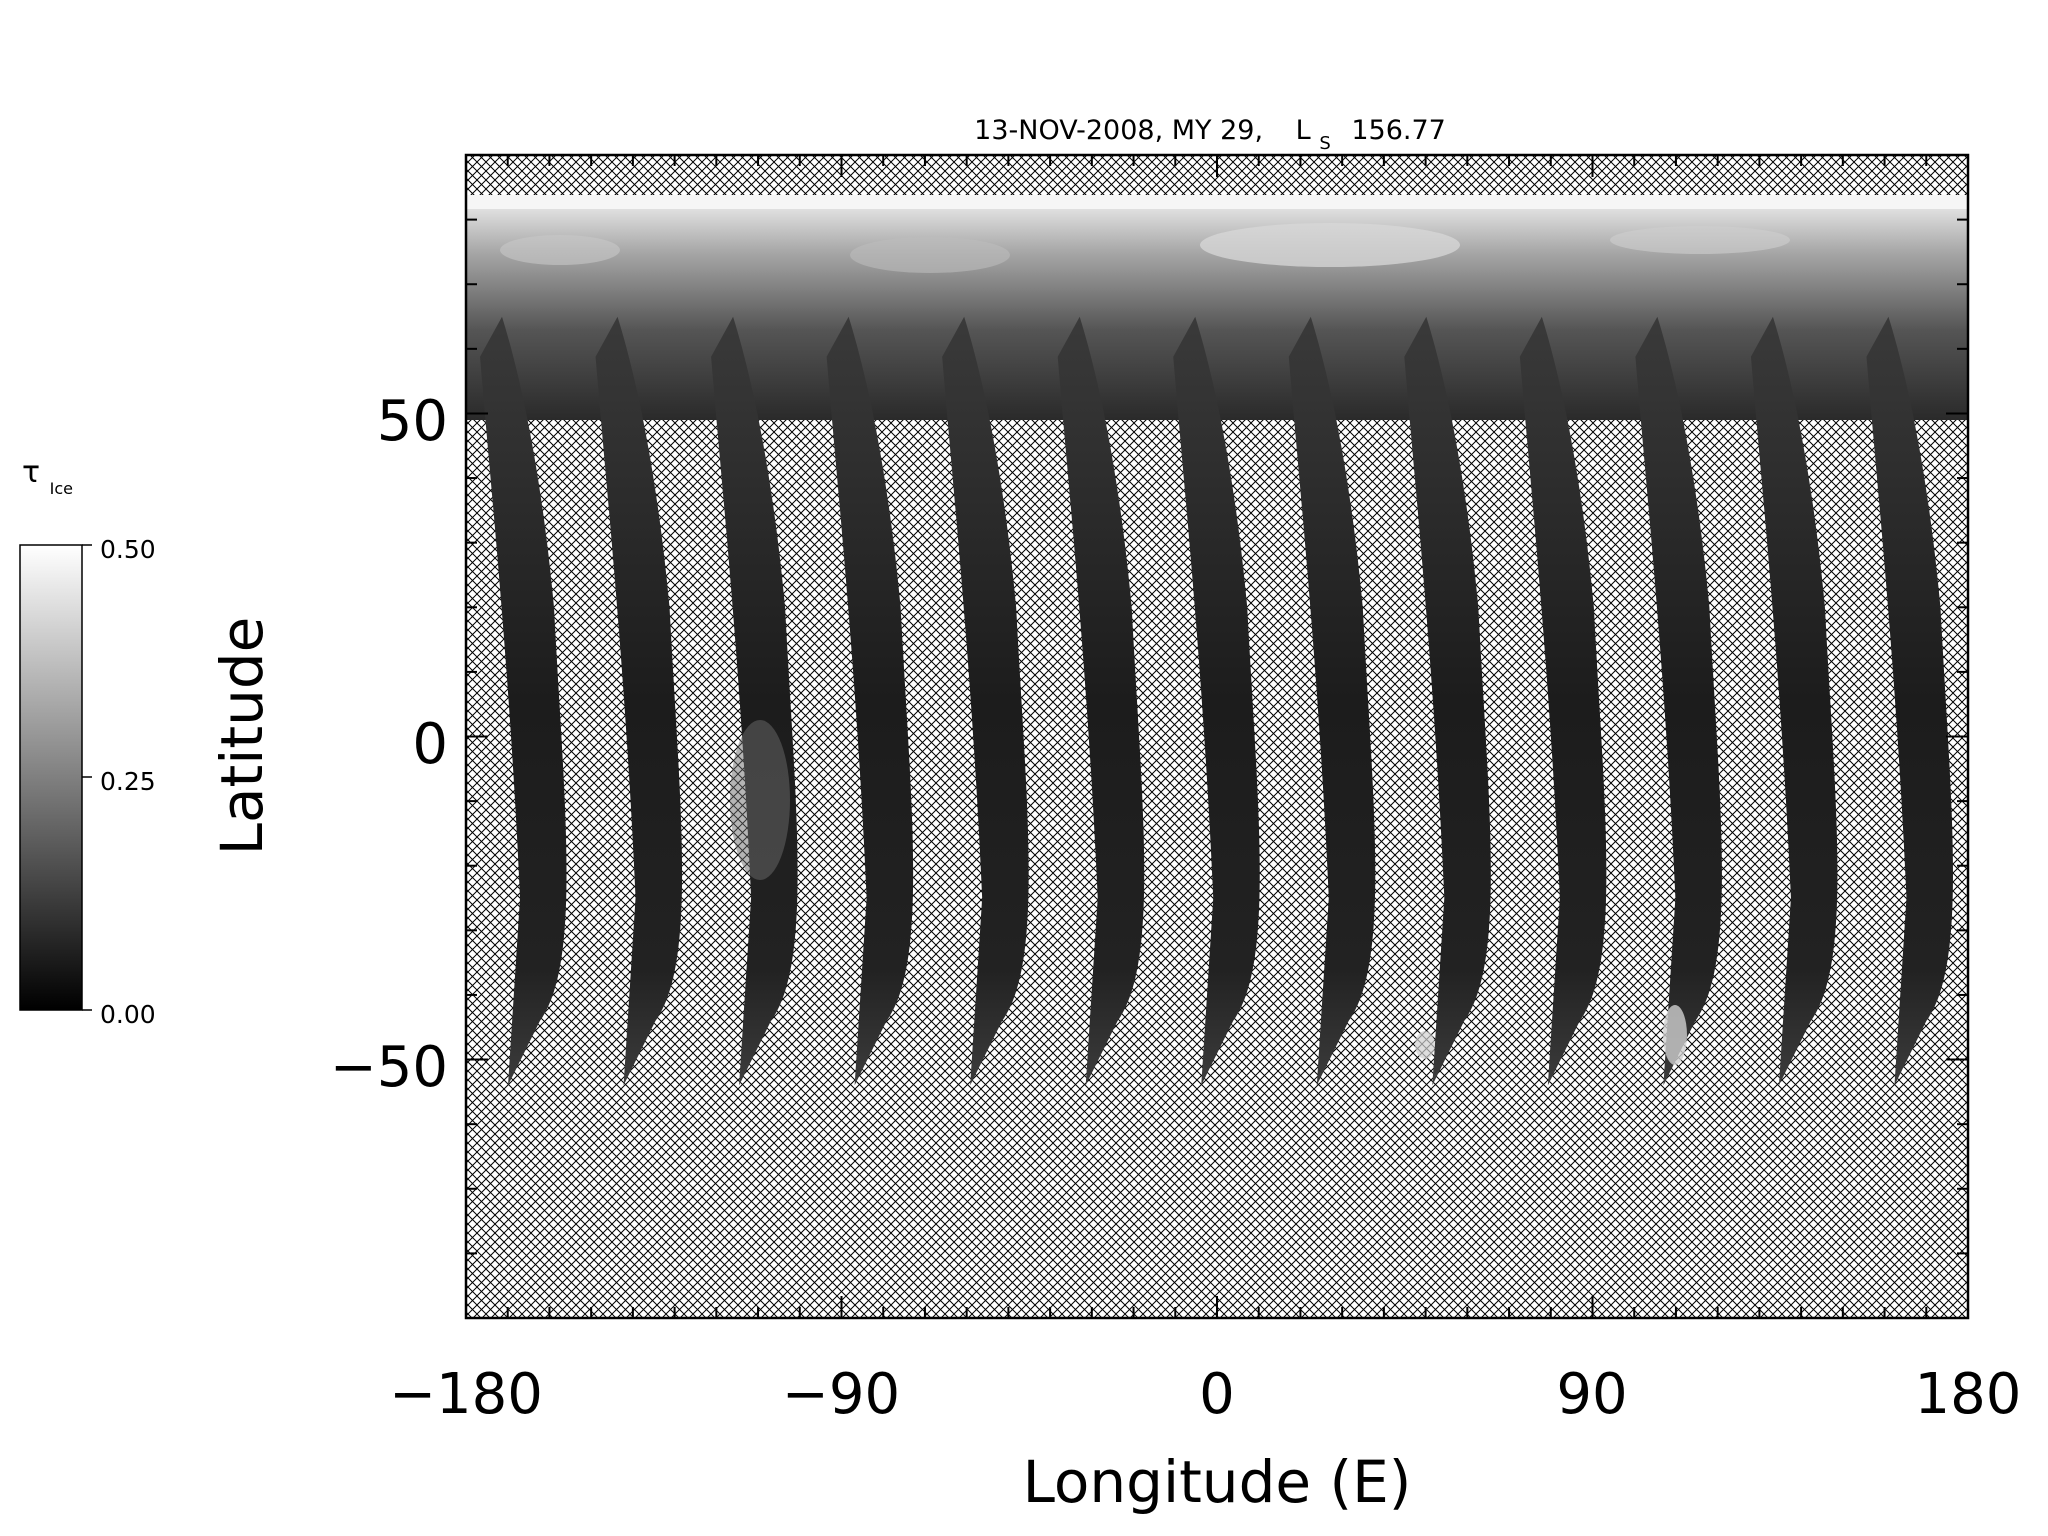 The image size is (2048, 1536). What do you see at coordinates (128, 1014) in the screenshot?
I see `colorbar-tick-label-000: 0.00` at bounding box center [128, 1014].